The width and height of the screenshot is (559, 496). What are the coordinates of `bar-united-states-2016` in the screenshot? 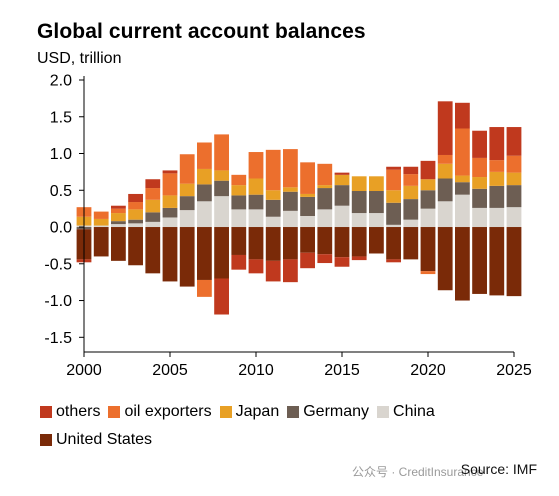 It's located at (359, 242).